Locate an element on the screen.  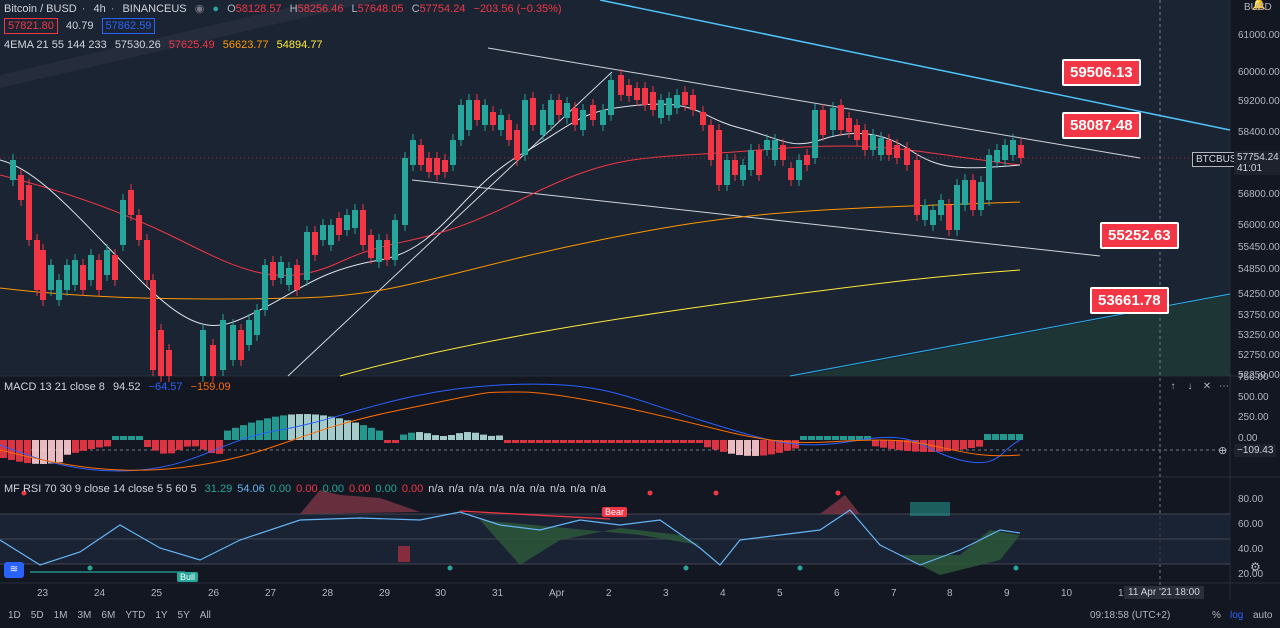
eye-icon: ◉ is located at coordinates (199, 9).